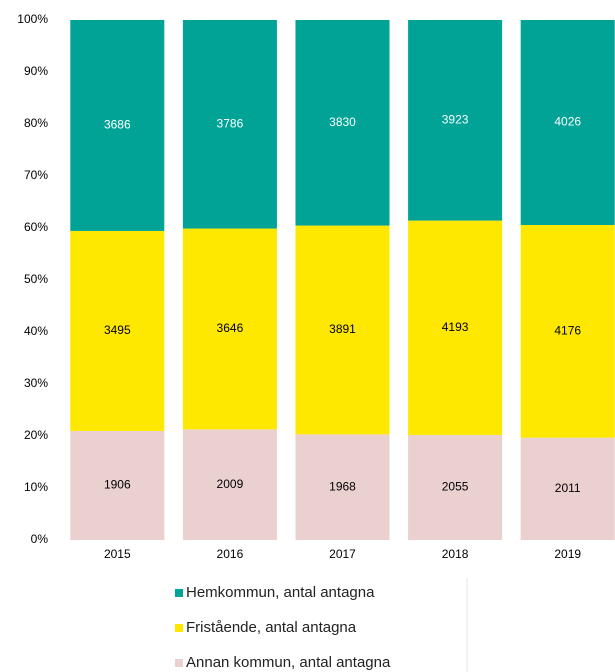  I want to click on data-label: 3646, so click(230, 328).